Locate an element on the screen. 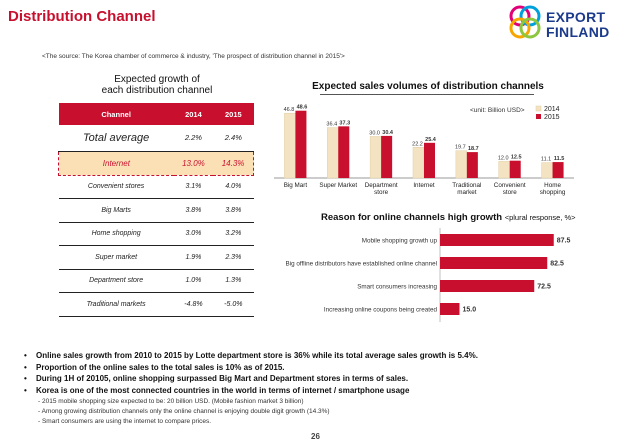  table-title-line2: each distribution channel is located at coordinates (157, 90).